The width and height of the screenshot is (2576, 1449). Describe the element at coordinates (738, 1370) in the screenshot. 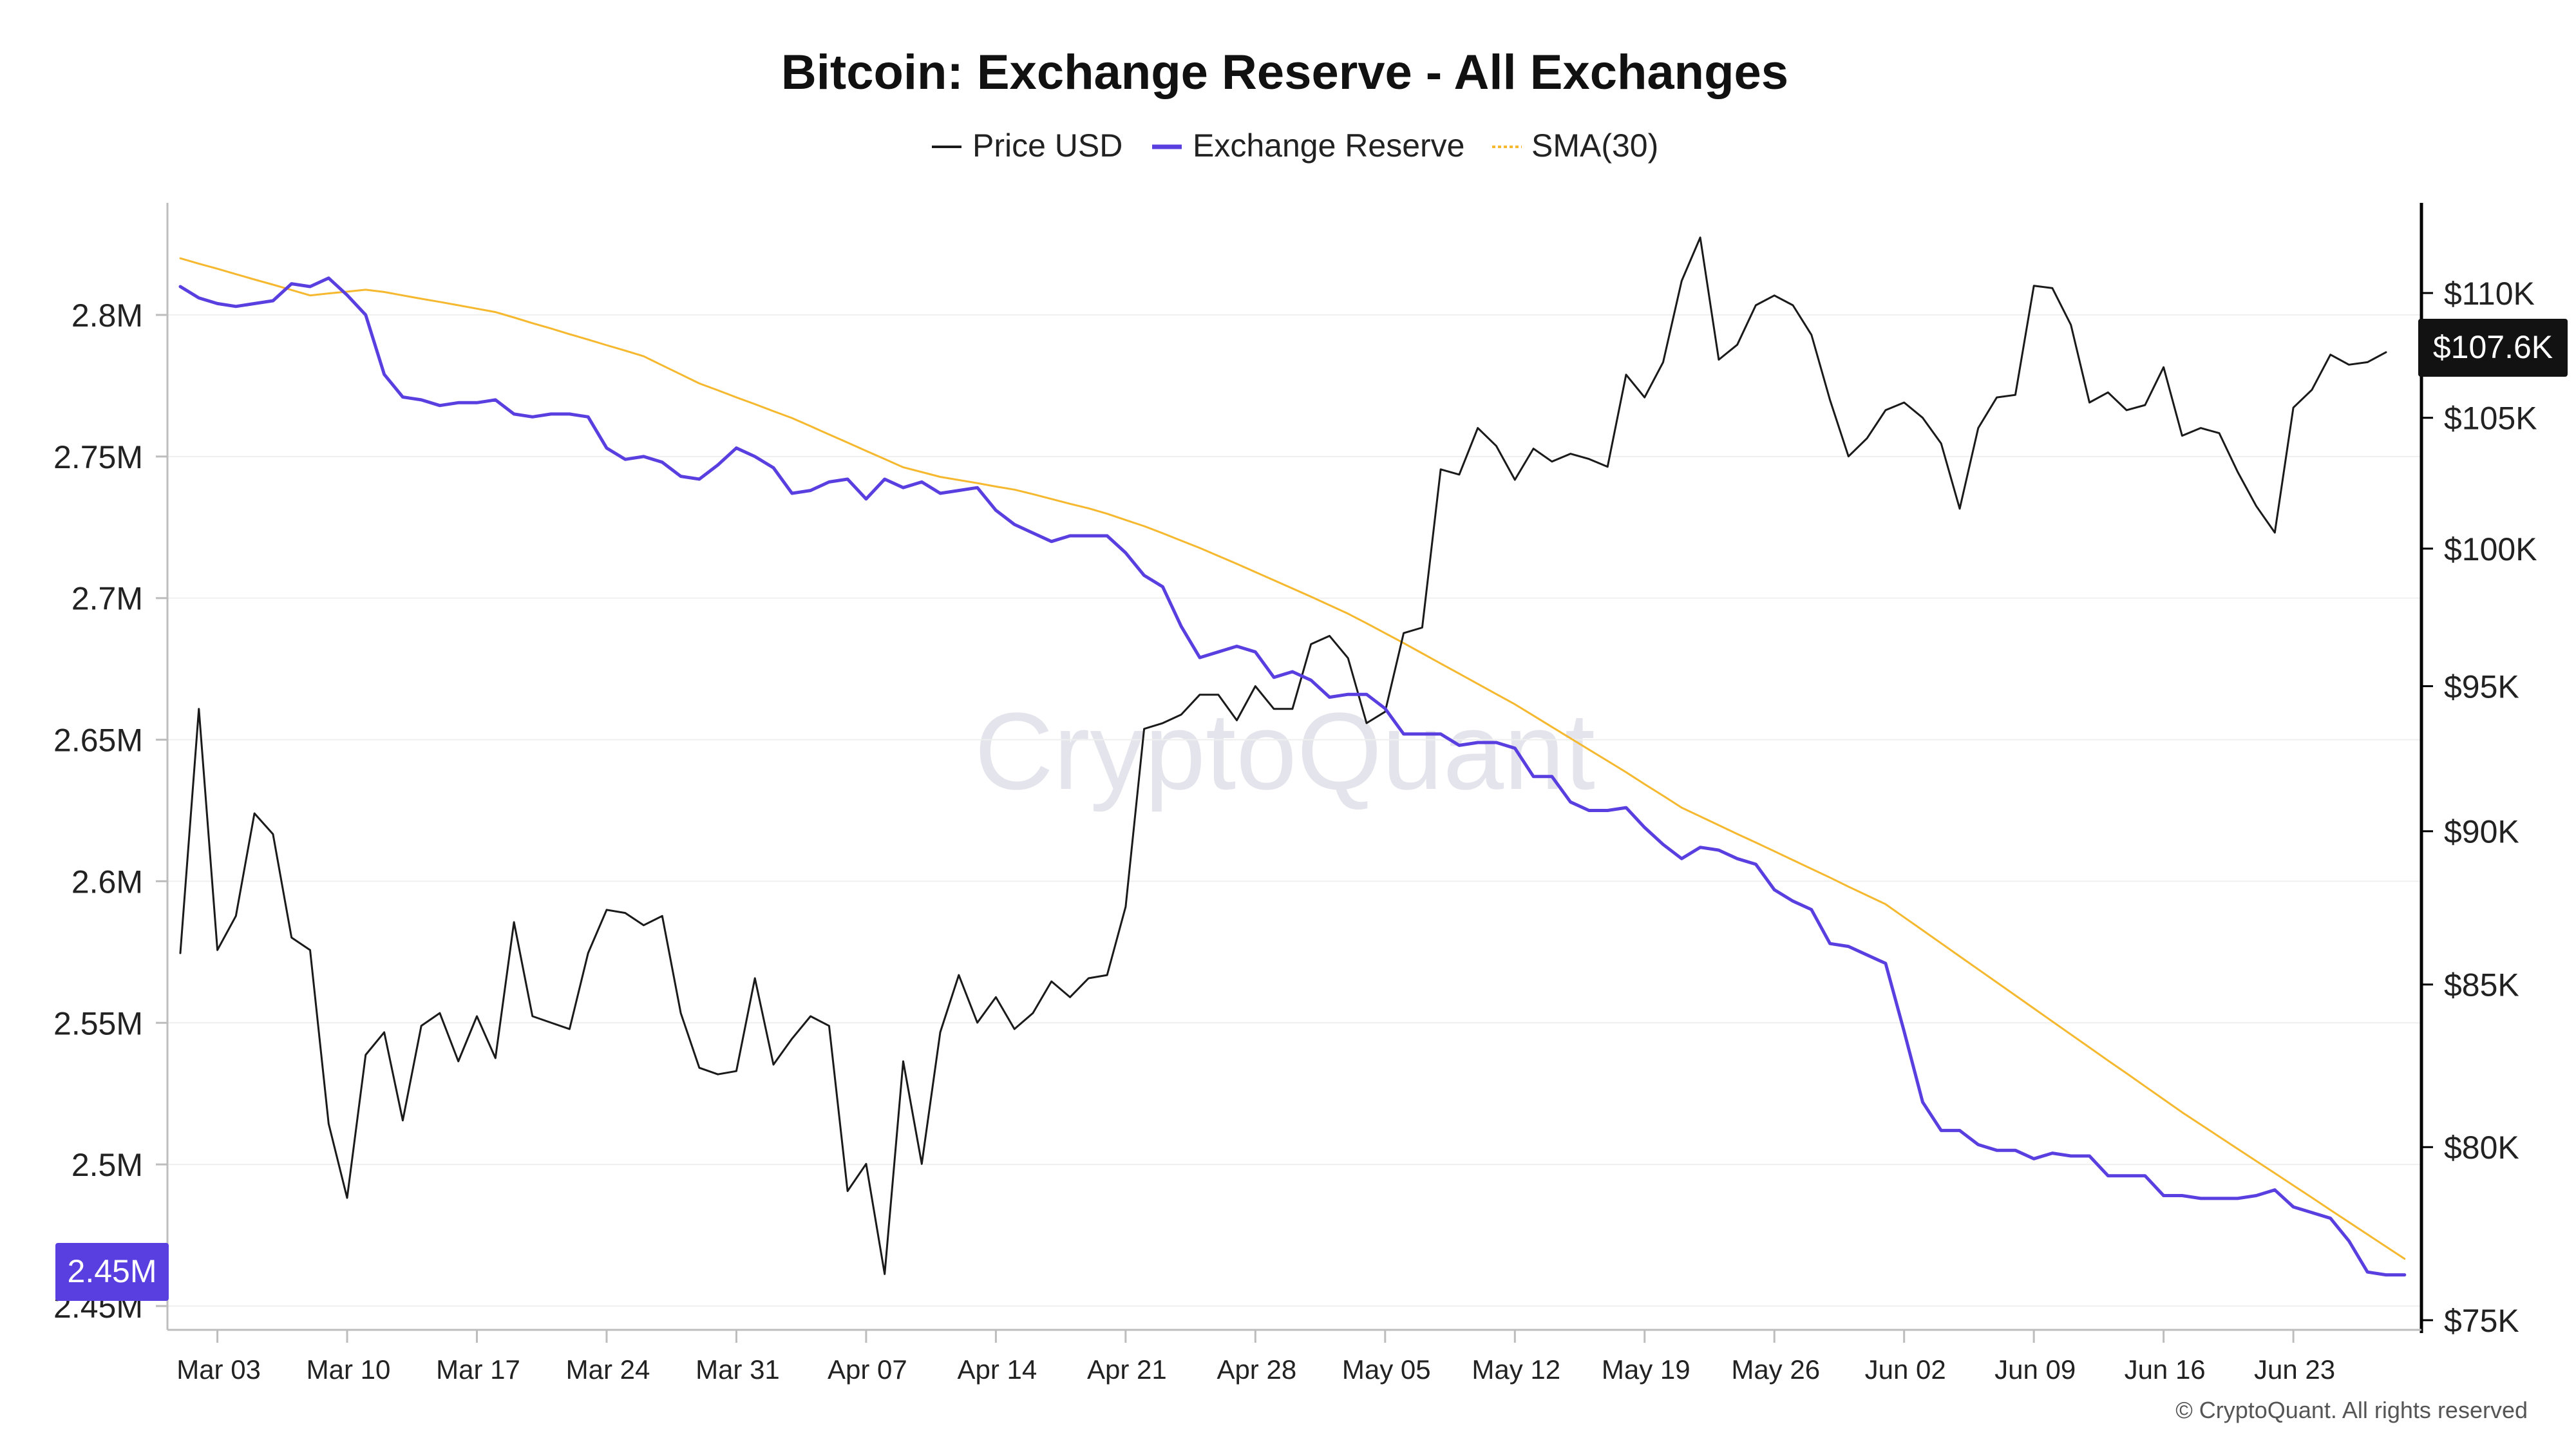

I see `x-tick-label: Mar 31` at that location.